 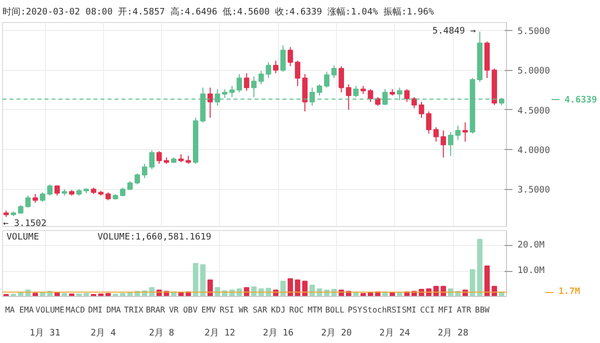 I want to click on text: PSY, so click(x=355, y=310).